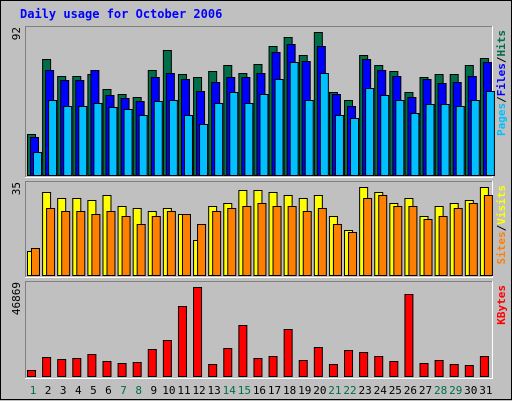  What do you see at coordinates (501, 43) in the screenshot?
I see `legend-entry-hits: Hits` at bounding box center [501, 43].